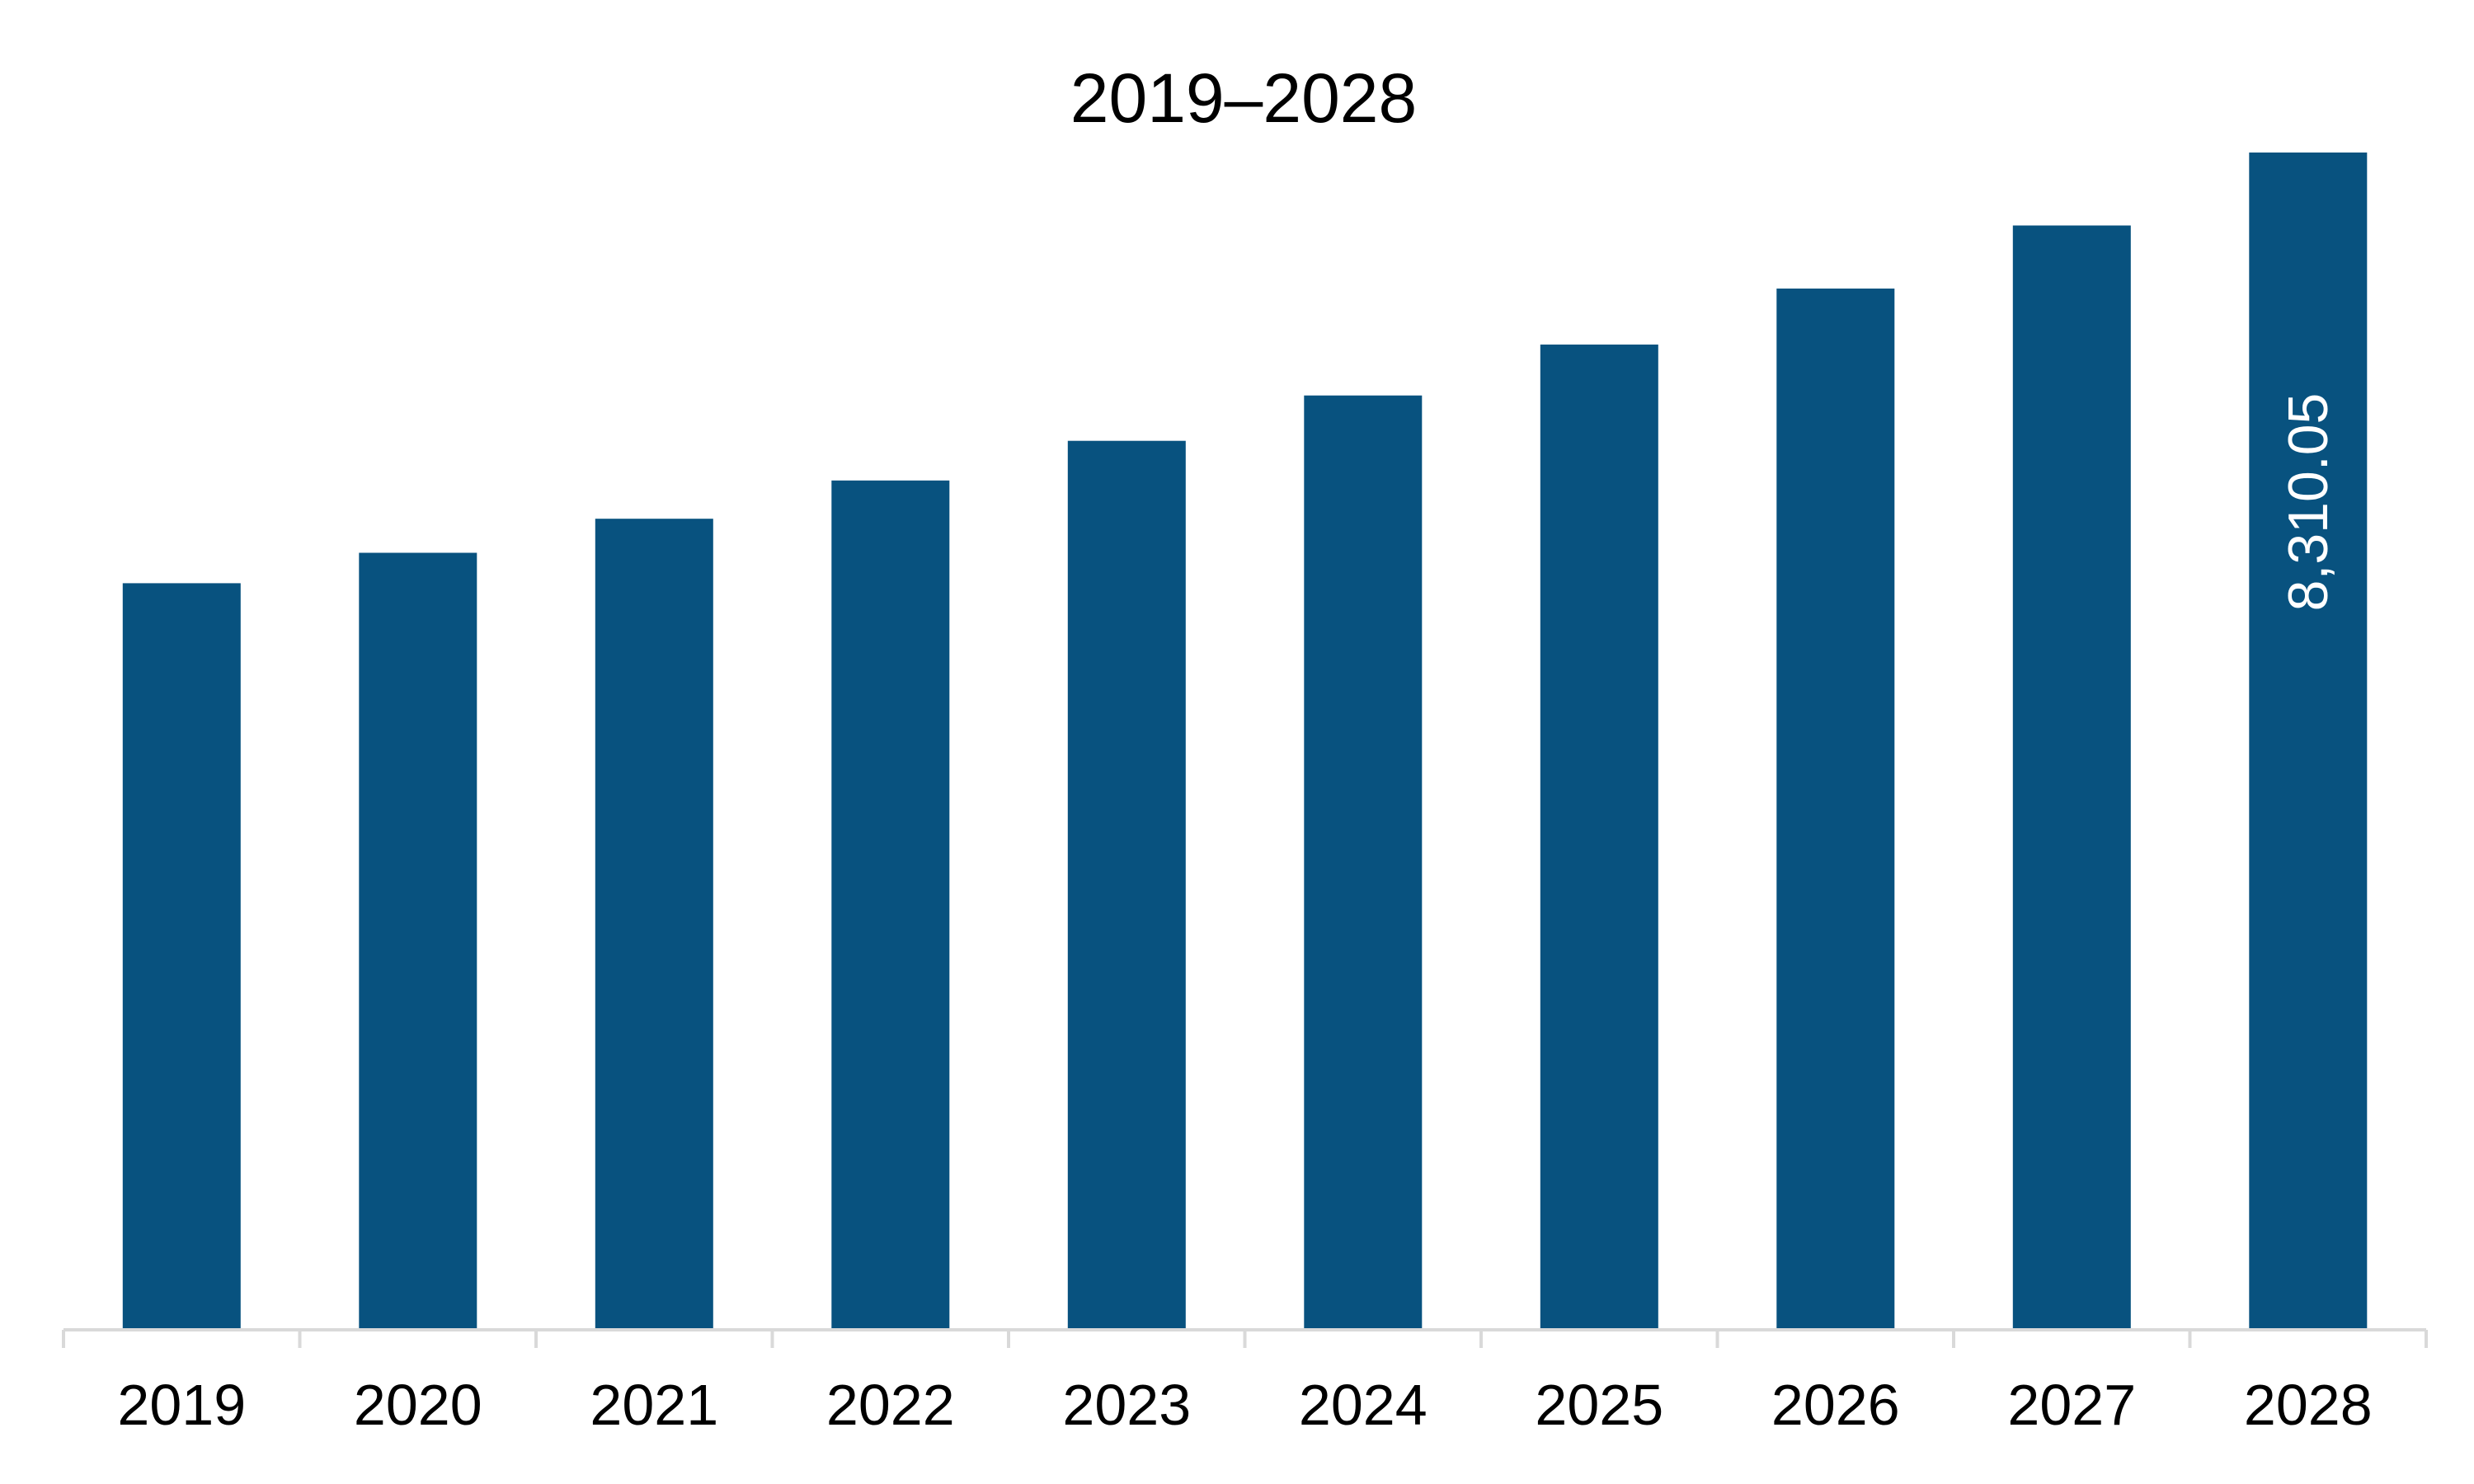 This screenshot has height=1484, width=2474. What do you see at coordinates (1245, 1338) in the screenshot?
I see `x-axis` at bounding box center [1245, 1338].